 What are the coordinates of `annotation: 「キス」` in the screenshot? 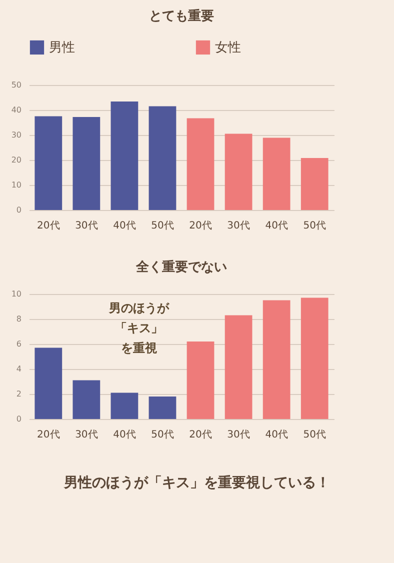 It's located at (139, 328).